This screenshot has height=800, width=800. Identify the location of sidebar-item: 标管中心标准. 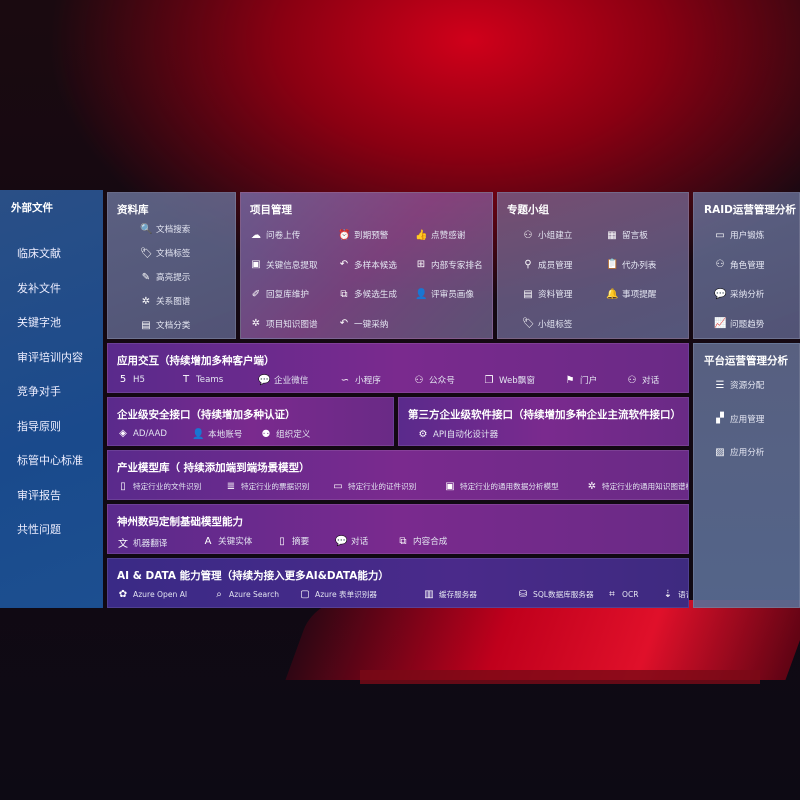
(50, 460).